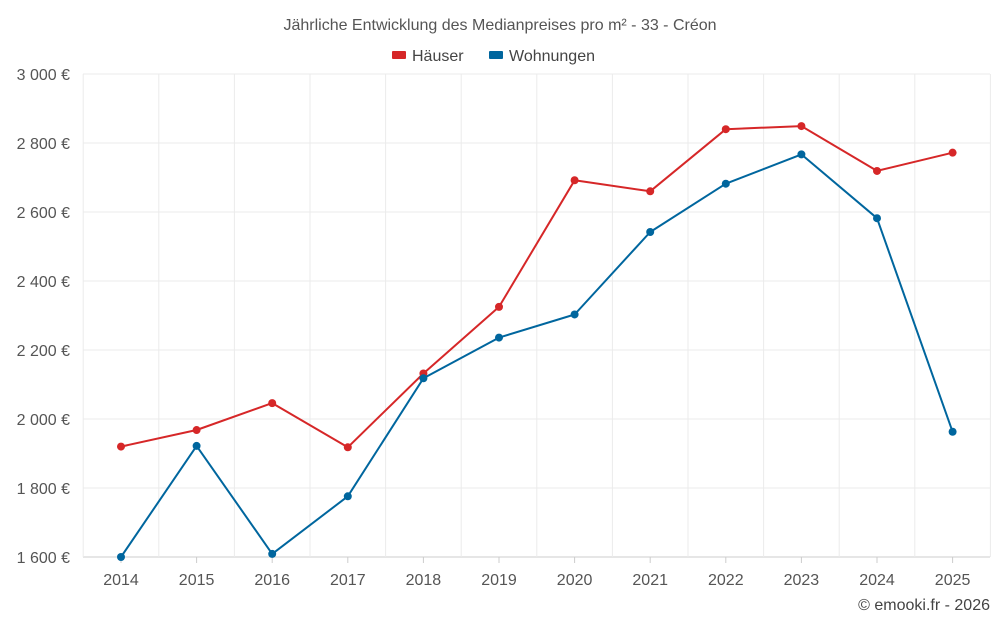 The width and height of the screenshot is (1000, 625). I want to click on legend-item-haeuser: Häuser, so click(428, 56).